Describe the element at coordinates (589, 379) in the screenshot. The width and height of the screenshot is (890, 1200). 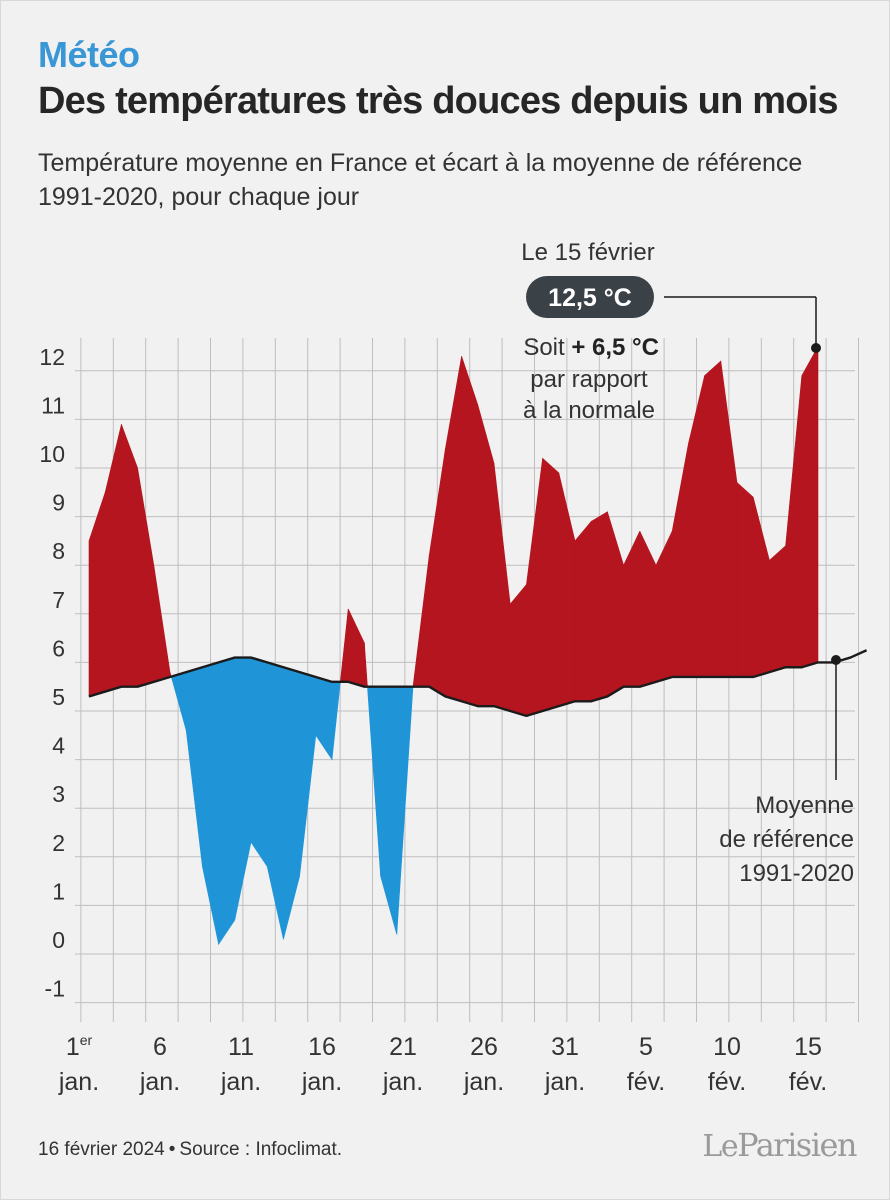
I see `annotation-delta-line2: par rapport` at that location.